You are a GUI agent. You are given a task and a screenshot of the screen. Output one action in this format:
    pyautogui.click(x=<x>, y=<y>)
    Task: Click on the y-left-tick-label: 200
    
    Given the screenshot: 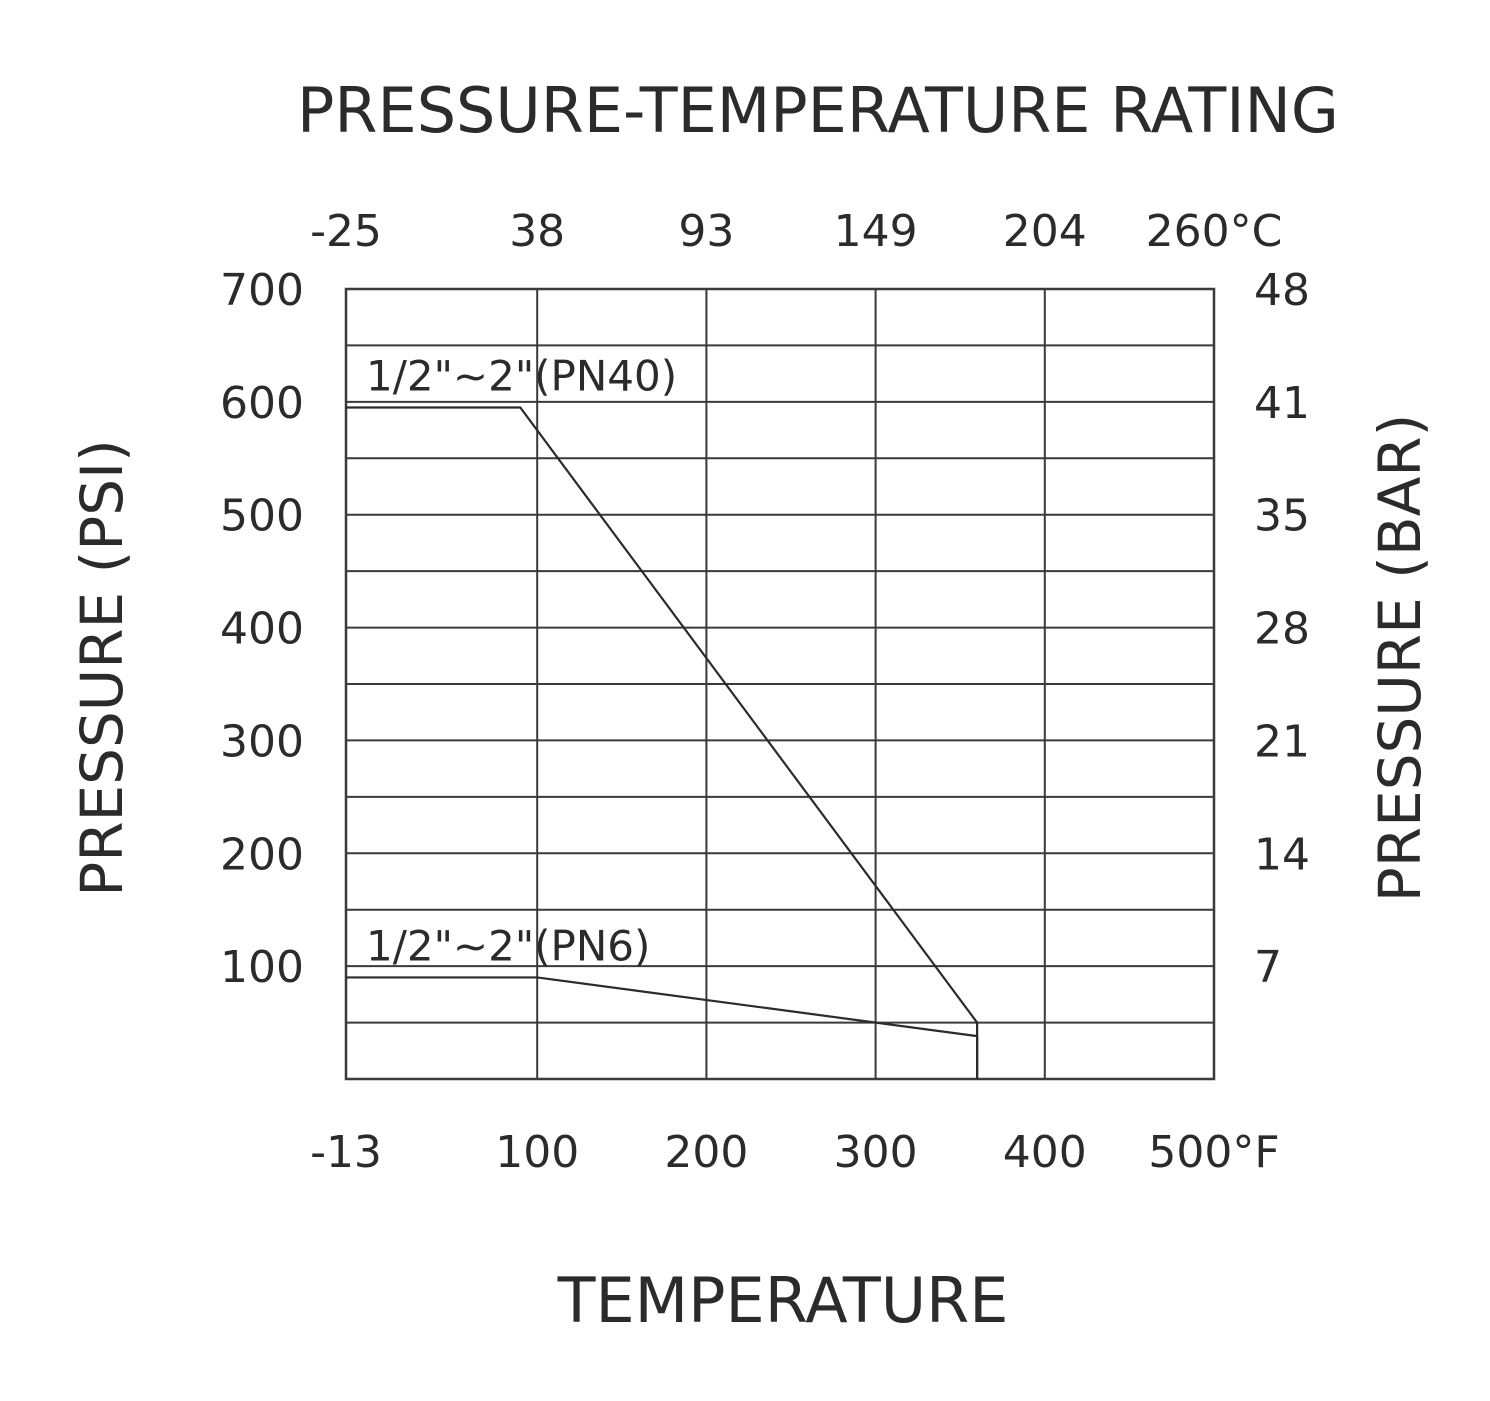 What is the action you would take?
    pyautogui.click(x=262, y=854)
    